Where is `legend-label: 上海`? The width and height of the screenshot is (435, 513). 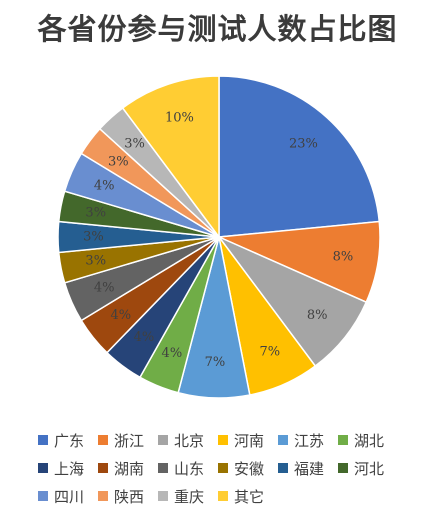
legend-label: 上海 is located at coordinates (69, 468).